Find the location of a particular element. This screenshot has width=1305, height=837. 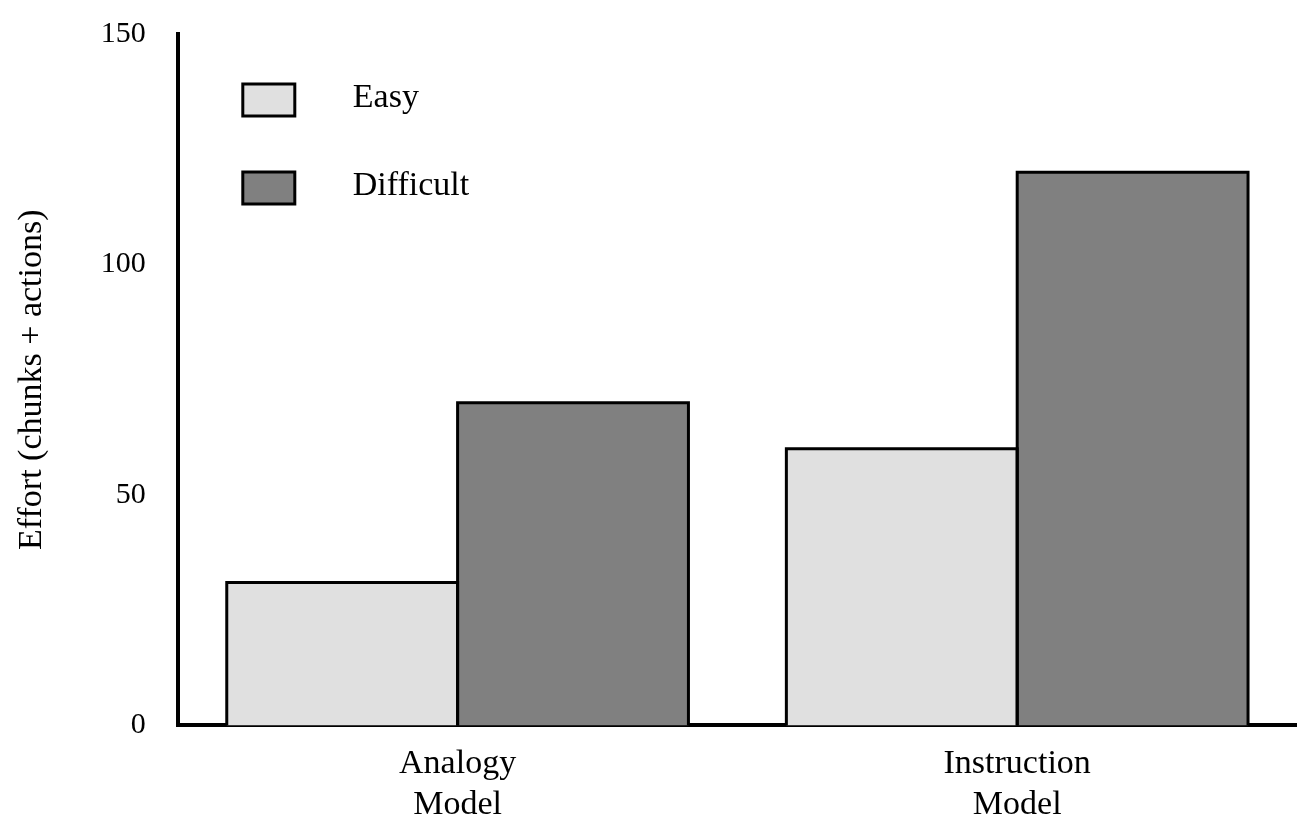

y-tick-label: 100 is located at coordinates (123, 262).